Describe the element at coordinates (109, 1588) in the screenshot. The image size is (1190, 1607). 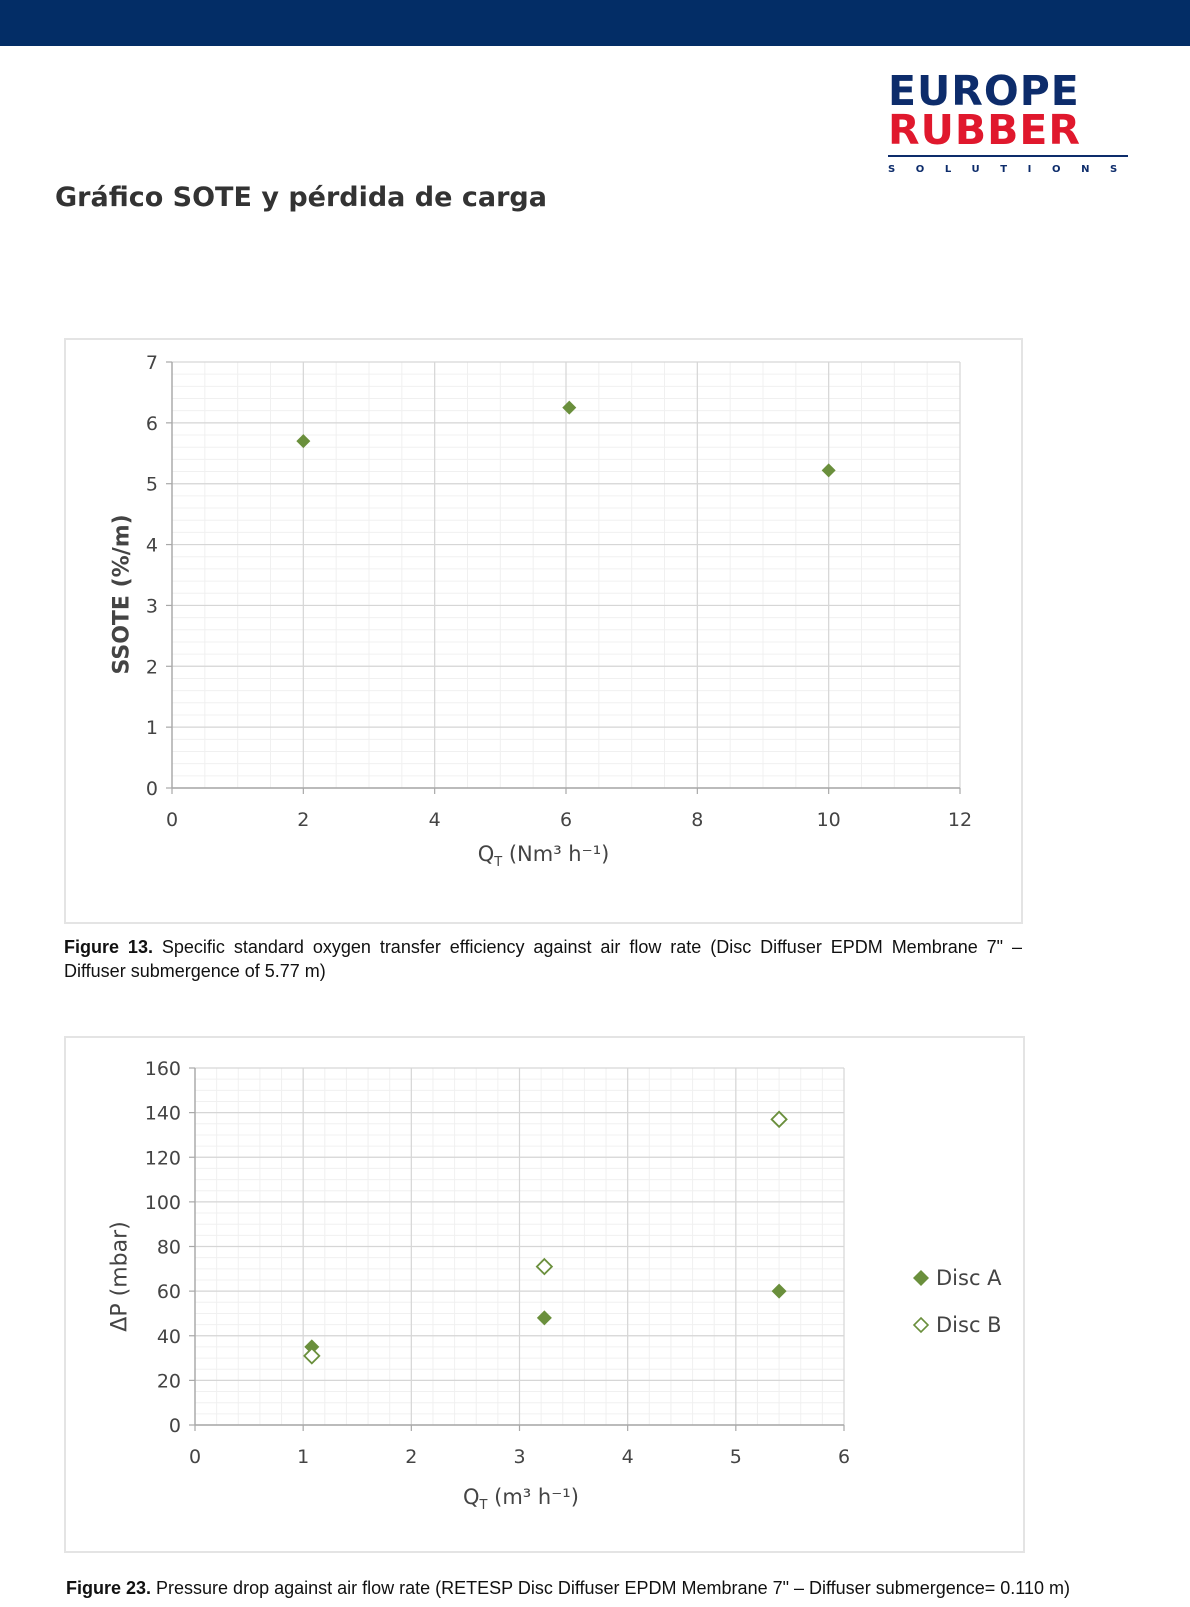
I see `figure-23-label: Figure 23.` at that location.